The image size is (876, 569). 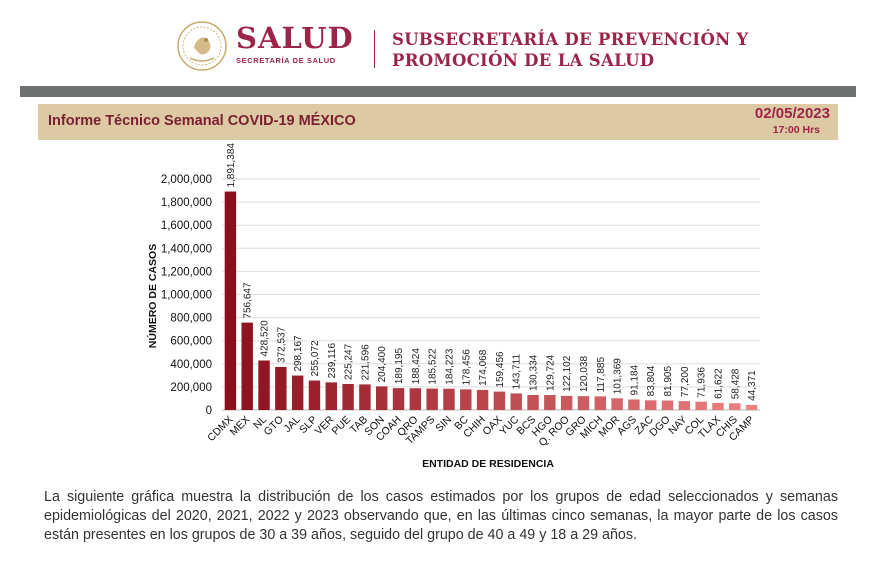 What do you see at coordinates (566, 402) in the screenshot?
I see `bar-q-roo` at bounding box center [566, 402].